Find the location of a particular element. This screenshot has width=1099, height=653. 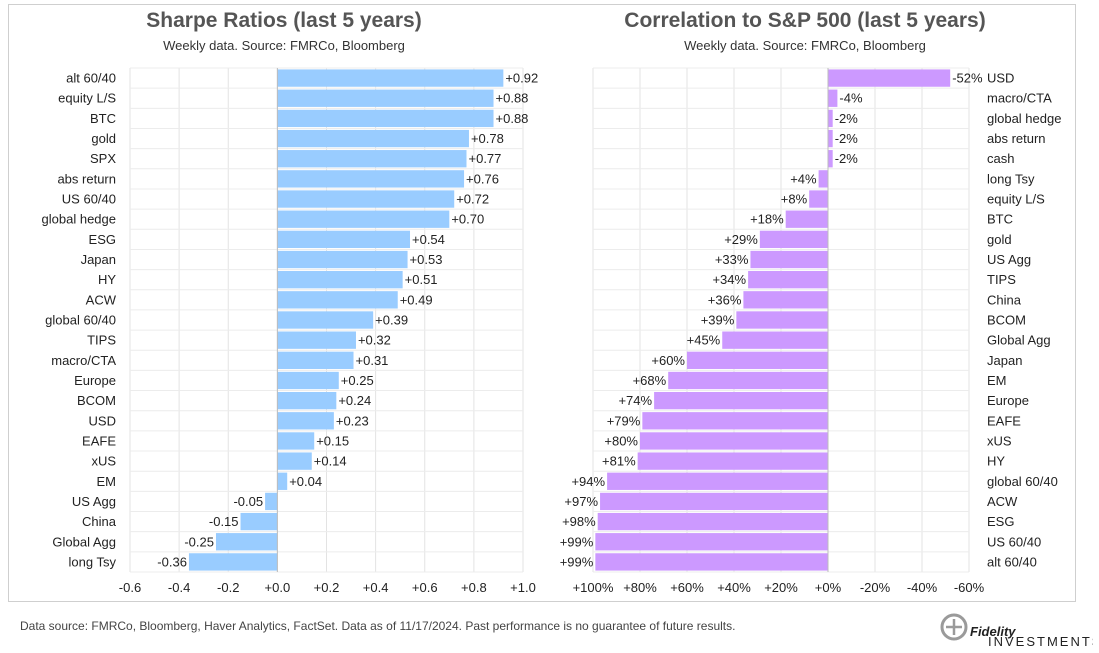

x-tick-label: +0.2 is located at coordinates (327, 587).